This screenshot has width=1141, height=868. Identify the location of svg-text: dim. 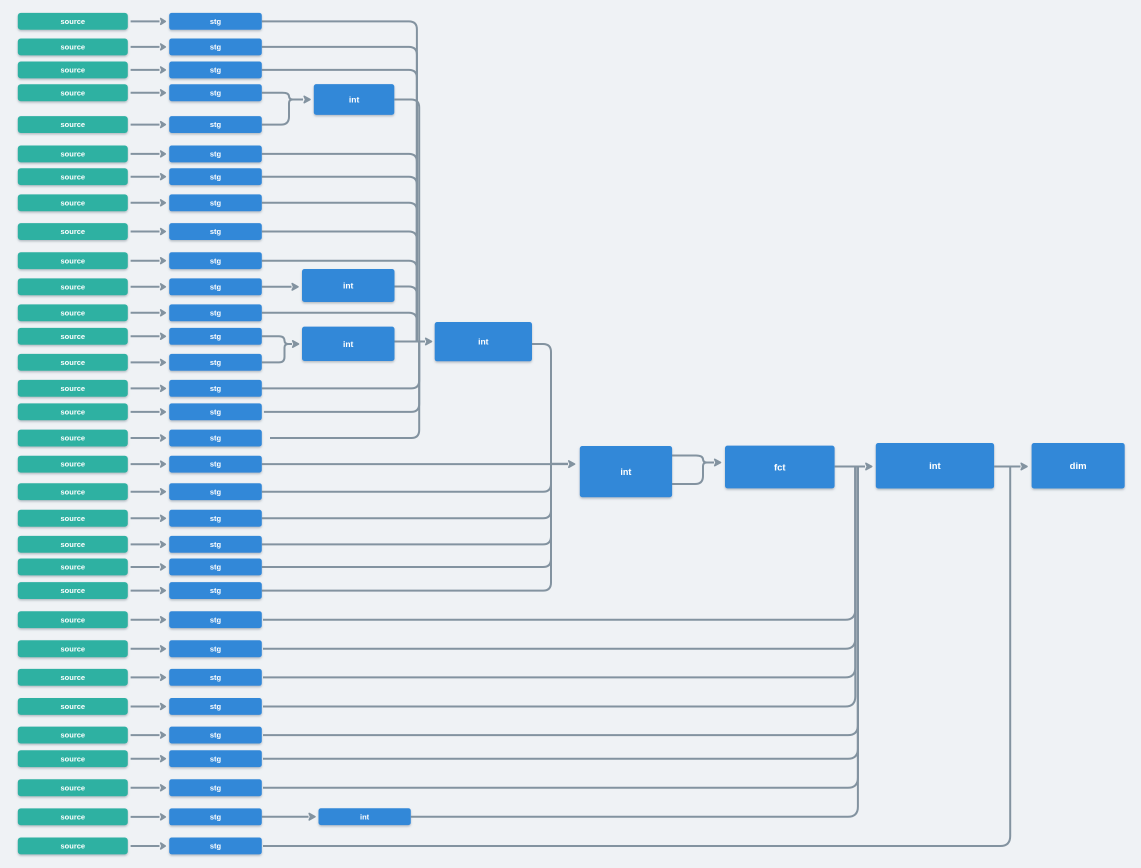
(1078, 466).